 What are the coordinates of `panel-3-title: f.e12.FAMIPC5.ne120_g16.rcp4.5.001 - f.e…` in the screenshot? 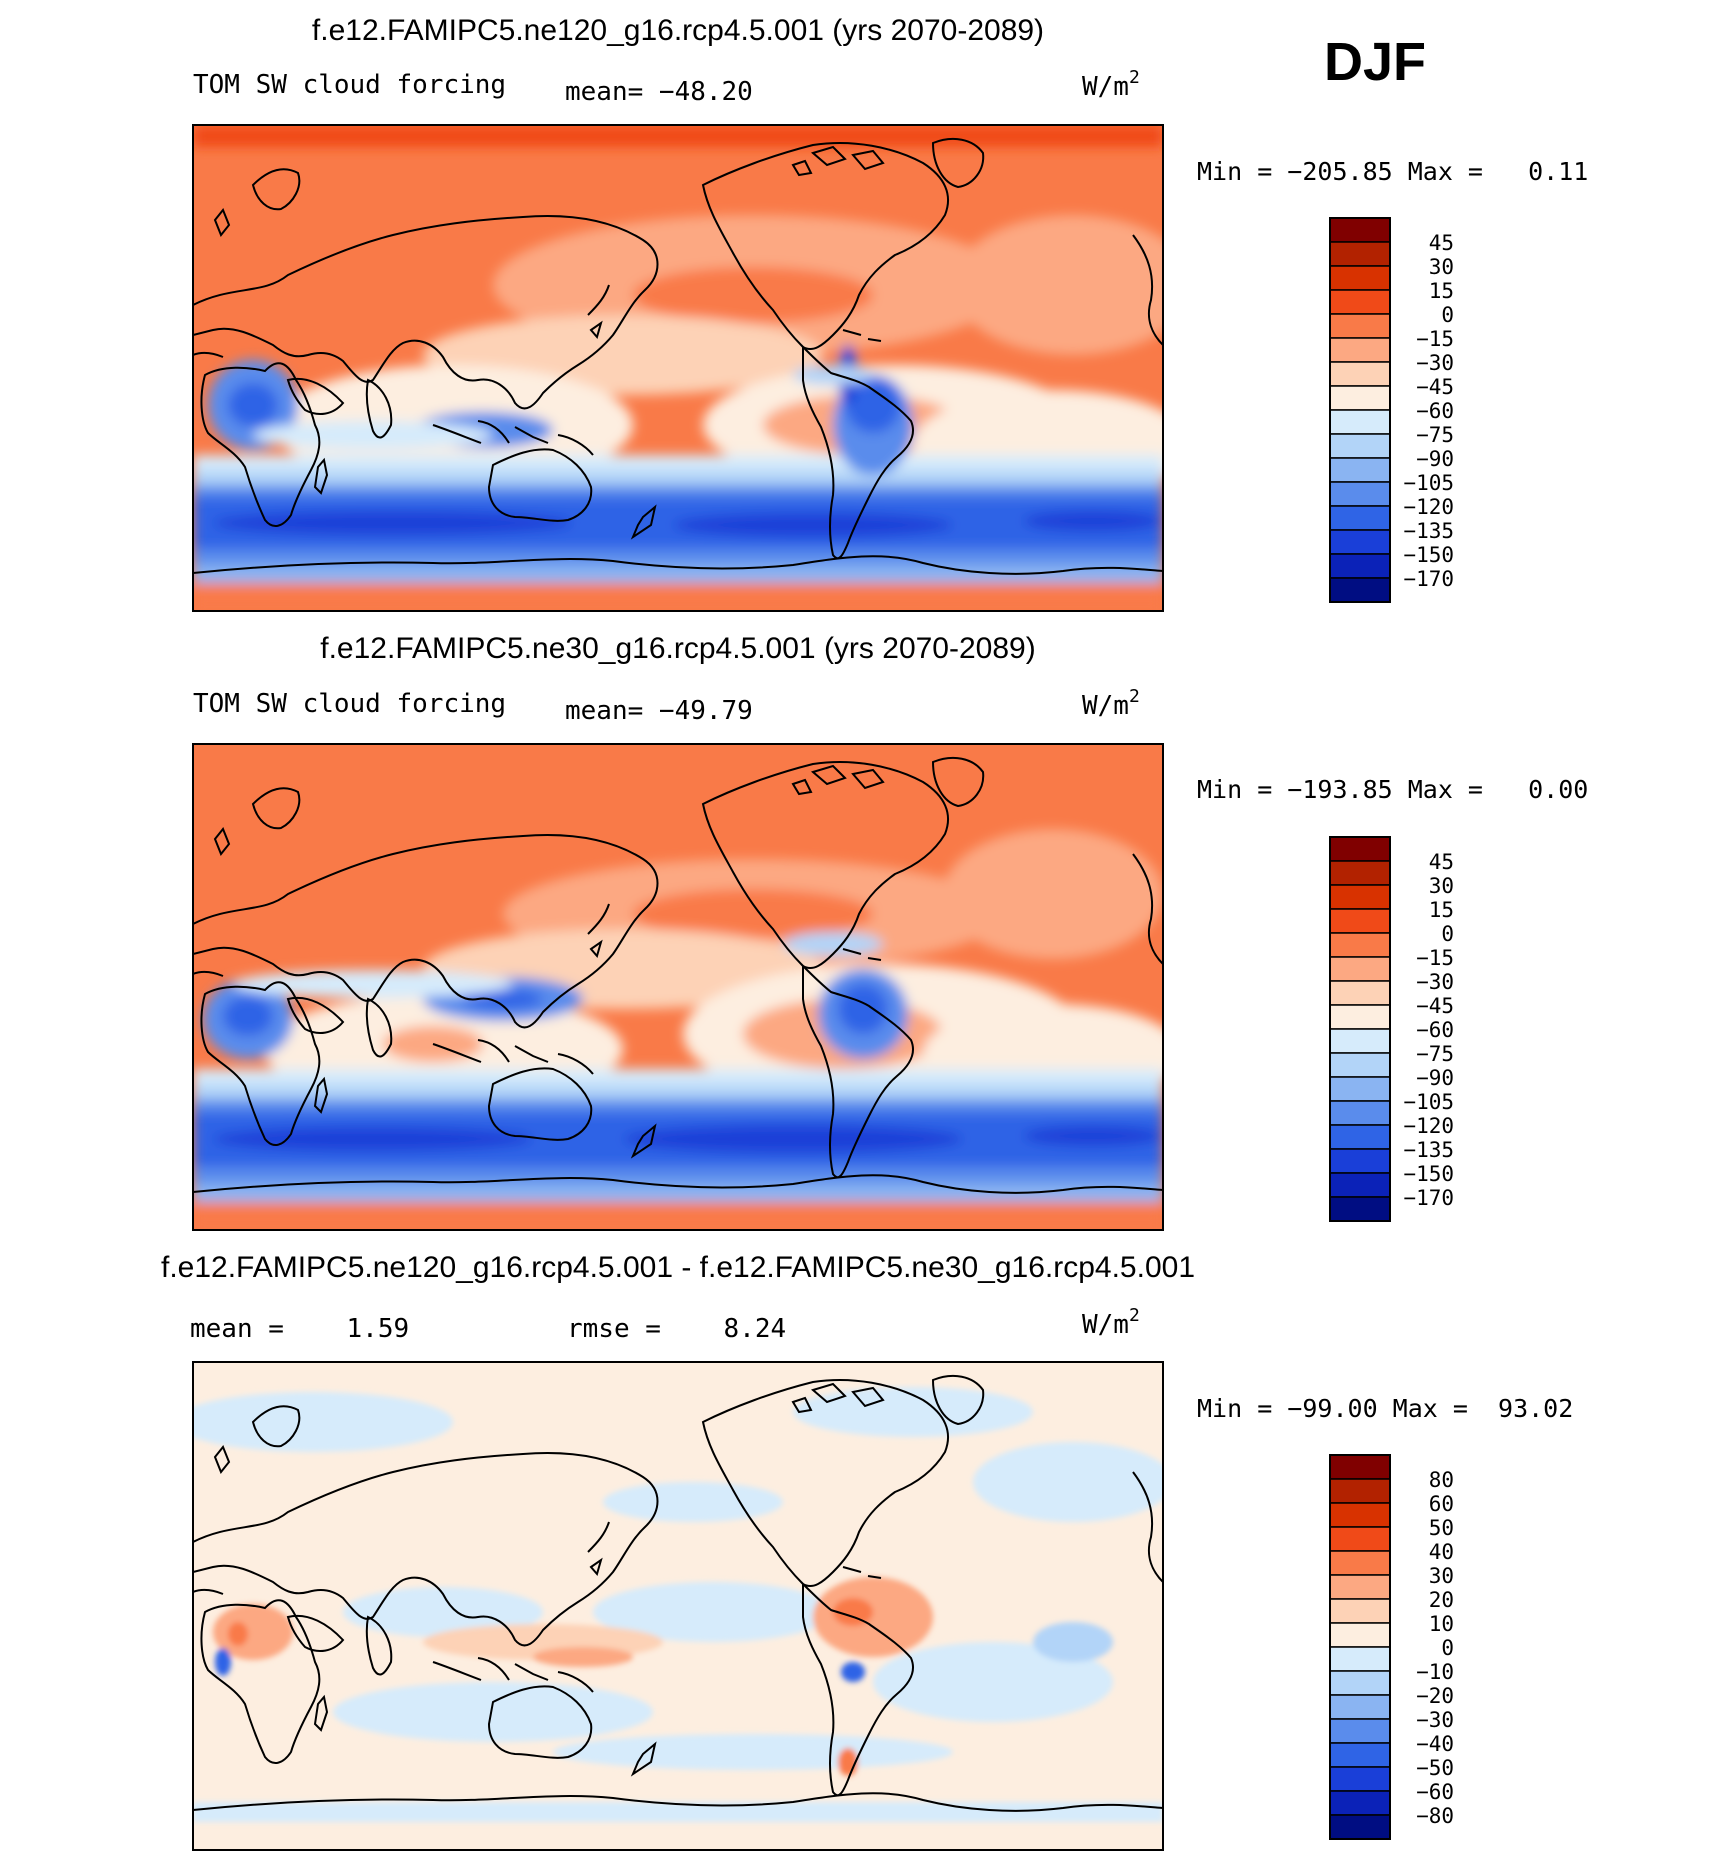 It's located at (678, 1267).